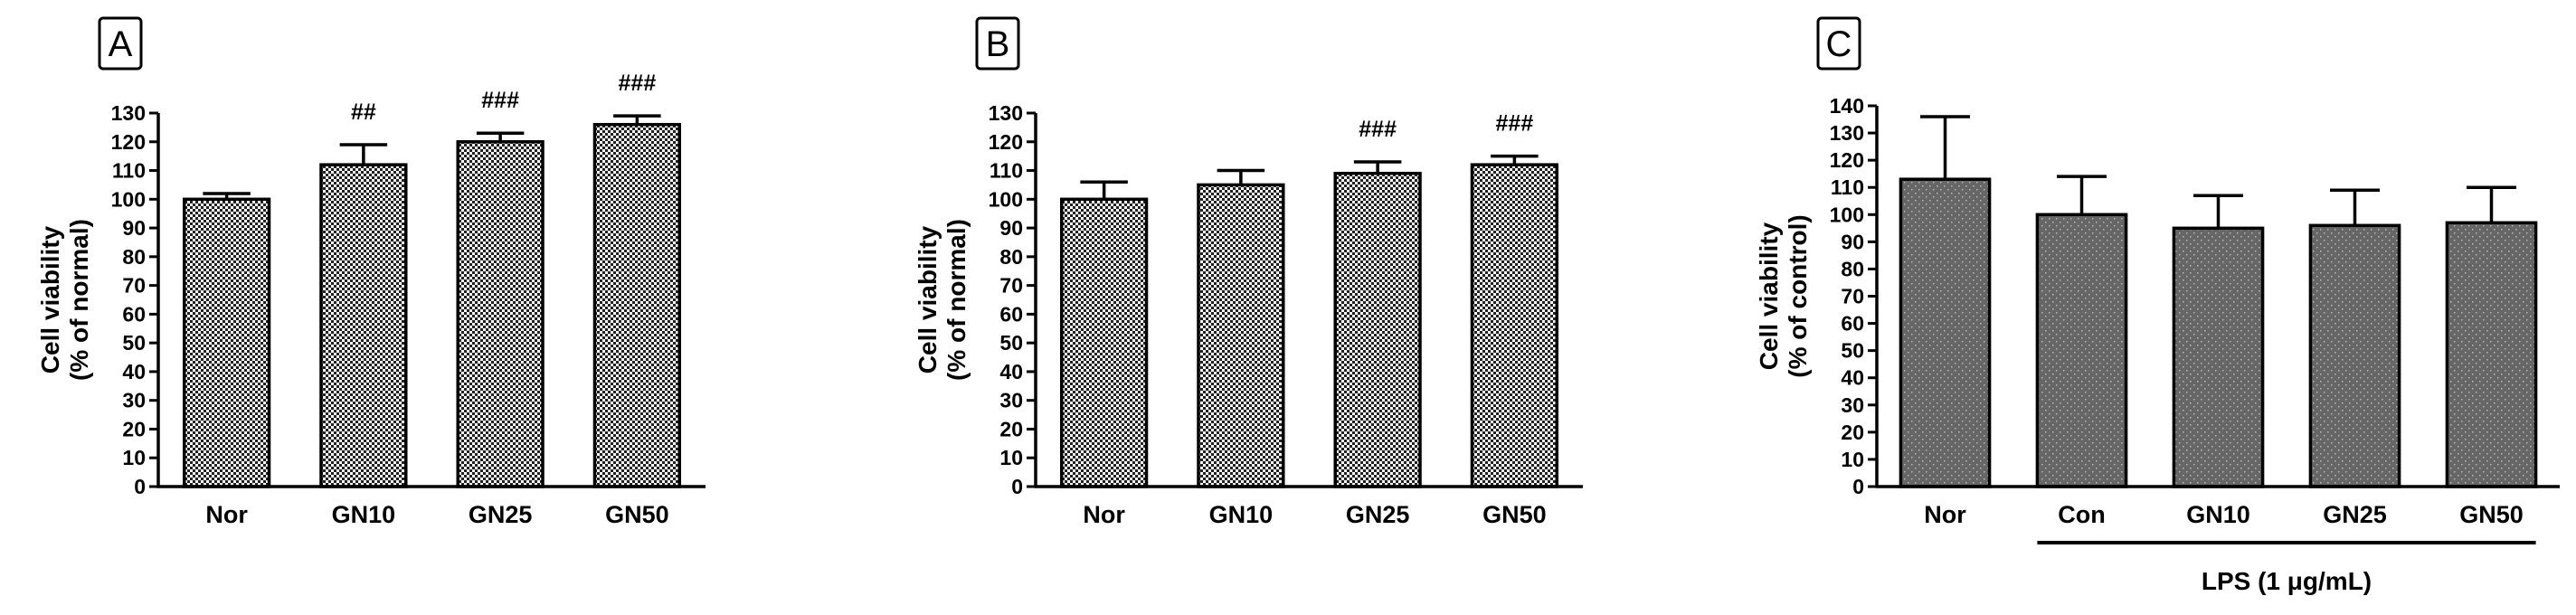 Image resolution: width=2576 pixels, height=615 pixels. Describe the element at coordinates (1798, 295) in the screenshot. I see `y-axis-title-line2: (% of control)` at that location.